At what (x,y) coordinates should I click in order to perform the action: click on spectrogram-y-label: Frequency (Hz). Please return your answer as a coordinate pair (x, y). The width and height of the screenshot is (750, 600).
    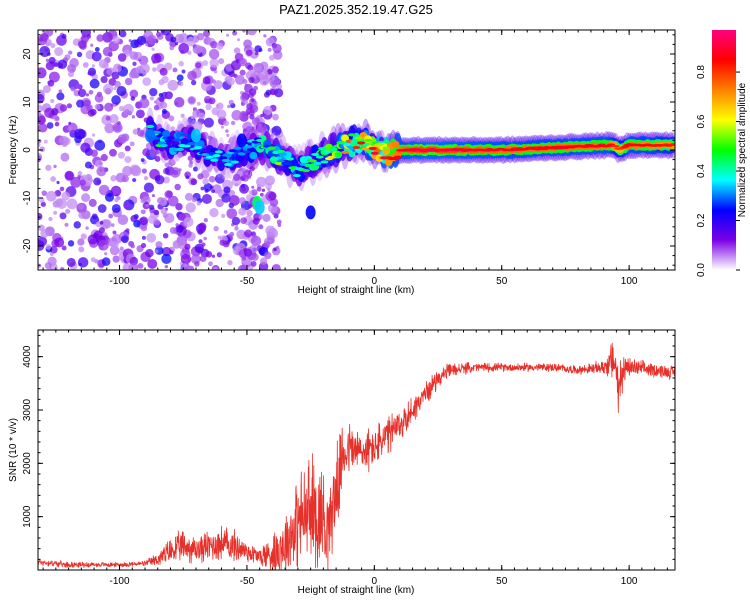
    Looking at the image, I should click on (13, 150).